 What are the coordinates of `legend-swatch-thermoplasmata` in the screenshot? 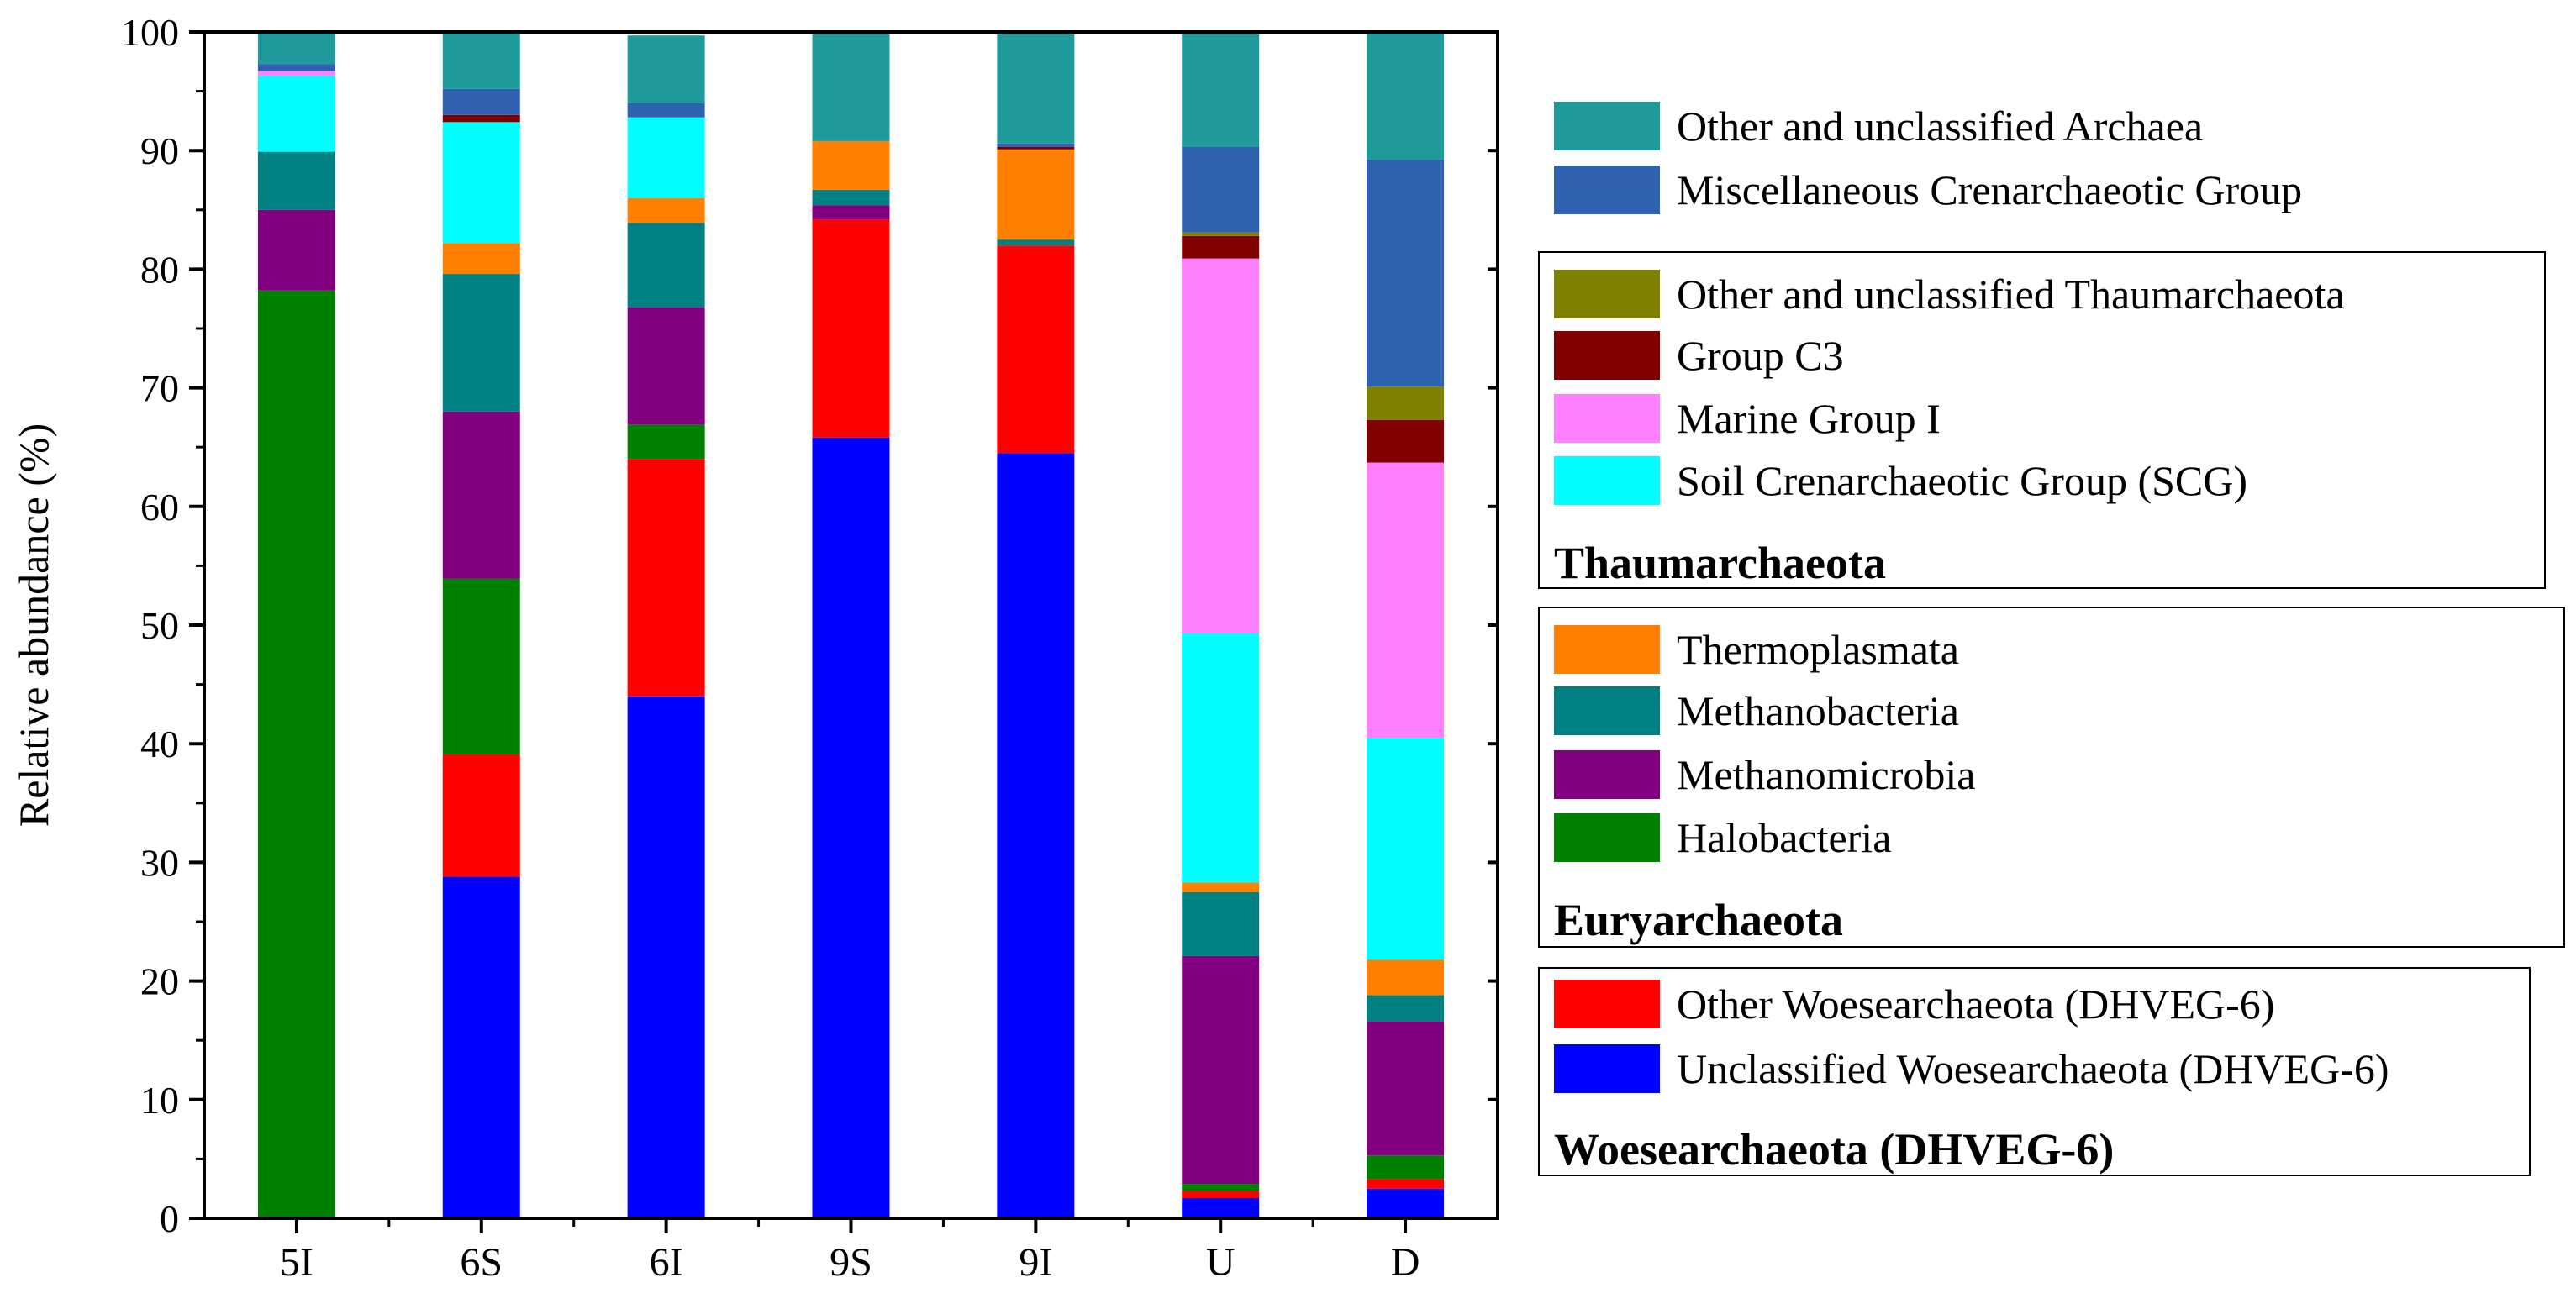 It's located at (1607, 649).